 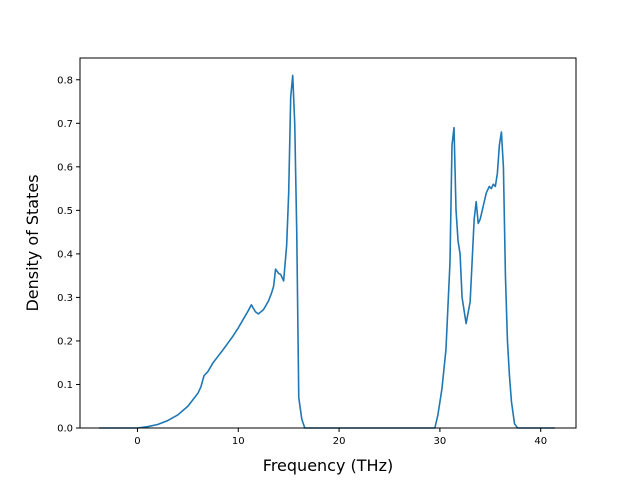 I want to click on y-tick-label: 0.4, so click(x=65, y=254).